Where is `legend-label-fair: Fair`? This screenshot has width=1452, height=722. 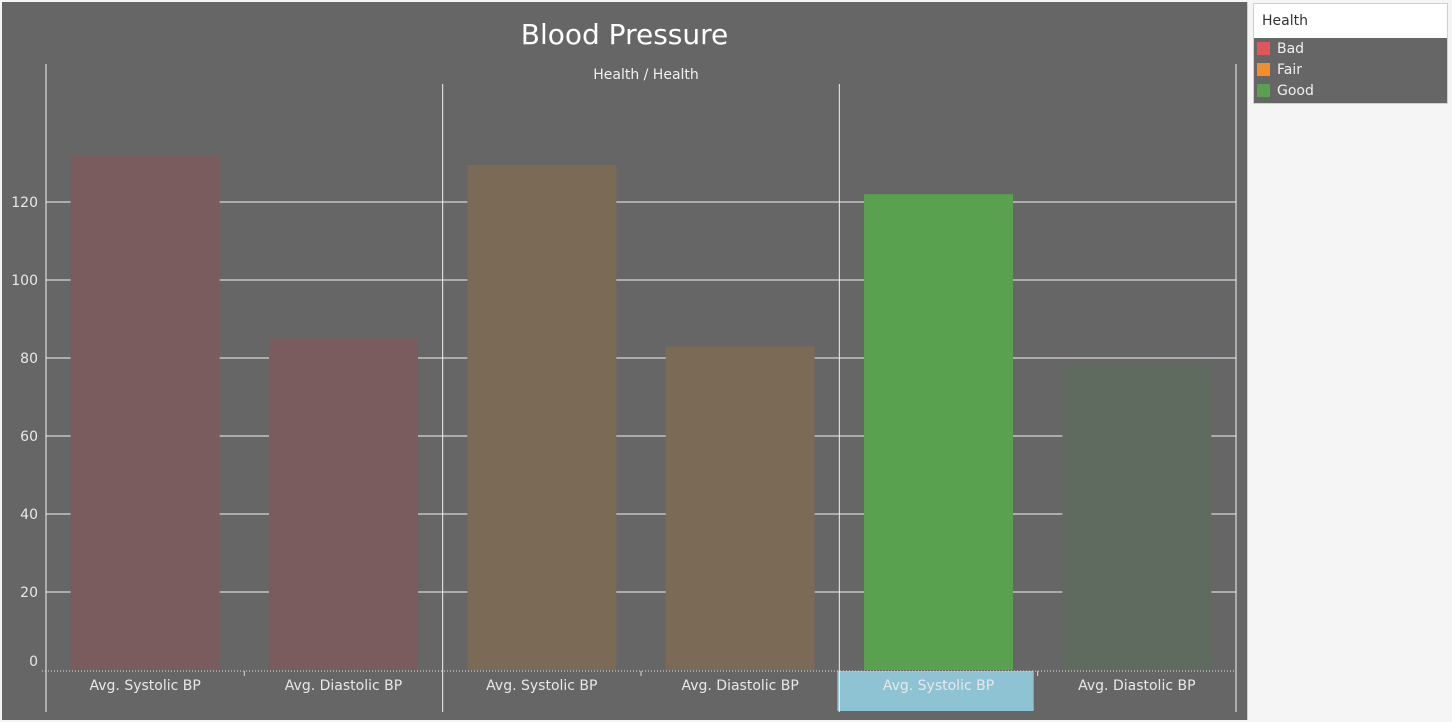
legend-label-fair: Fair is located at coordinates (1289, 69).